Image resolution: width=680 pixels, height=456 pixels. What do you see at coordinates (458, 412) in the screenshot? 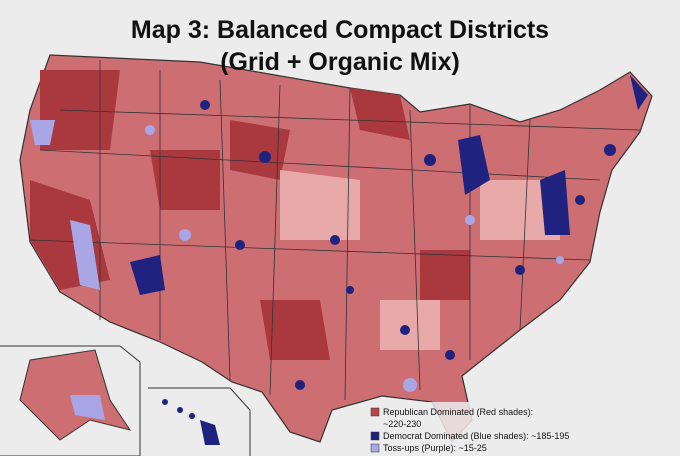
I see `legend-label: Republican Dominated (Red shades):` at bounding box center [458, 412].